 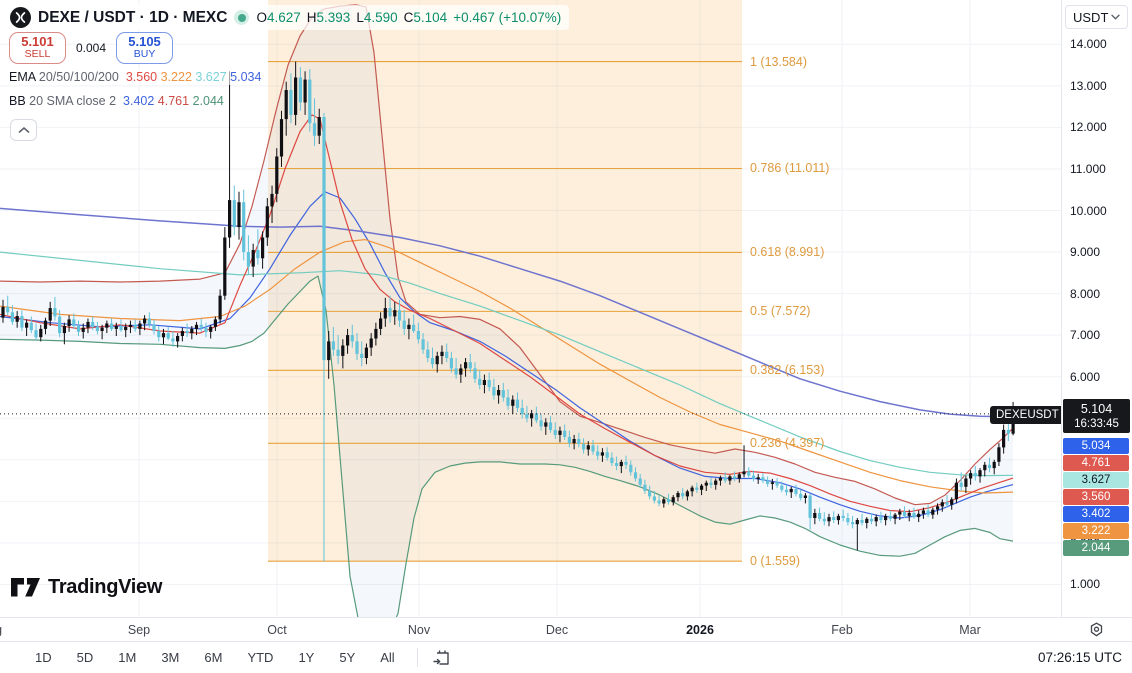 What do you see at coordinates (260, 657) in the screenshot?
I see `range-button-ytd: YTD` at bounding box center [260, 657].